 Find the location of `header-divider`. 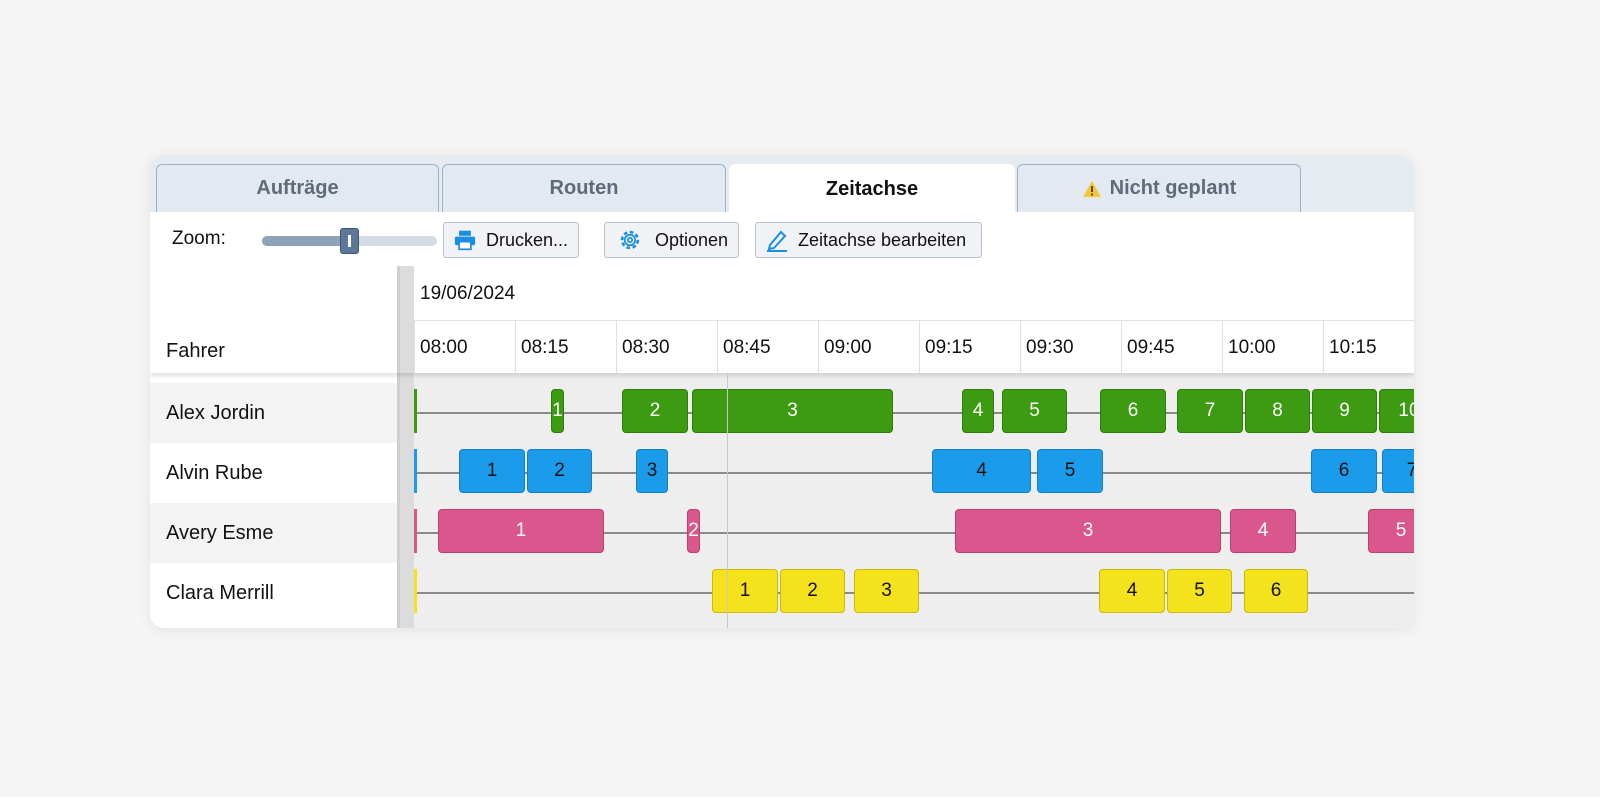

header-divider is located at coordinates (914, 320).